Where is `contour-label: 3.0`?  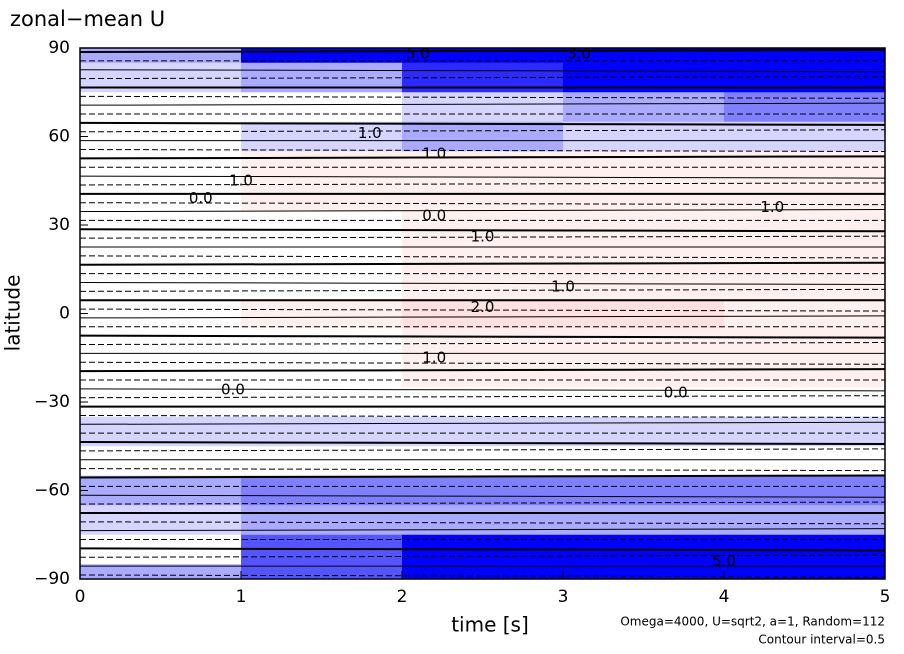
contour-label: 3.0 is located at coordinates (579, 53).